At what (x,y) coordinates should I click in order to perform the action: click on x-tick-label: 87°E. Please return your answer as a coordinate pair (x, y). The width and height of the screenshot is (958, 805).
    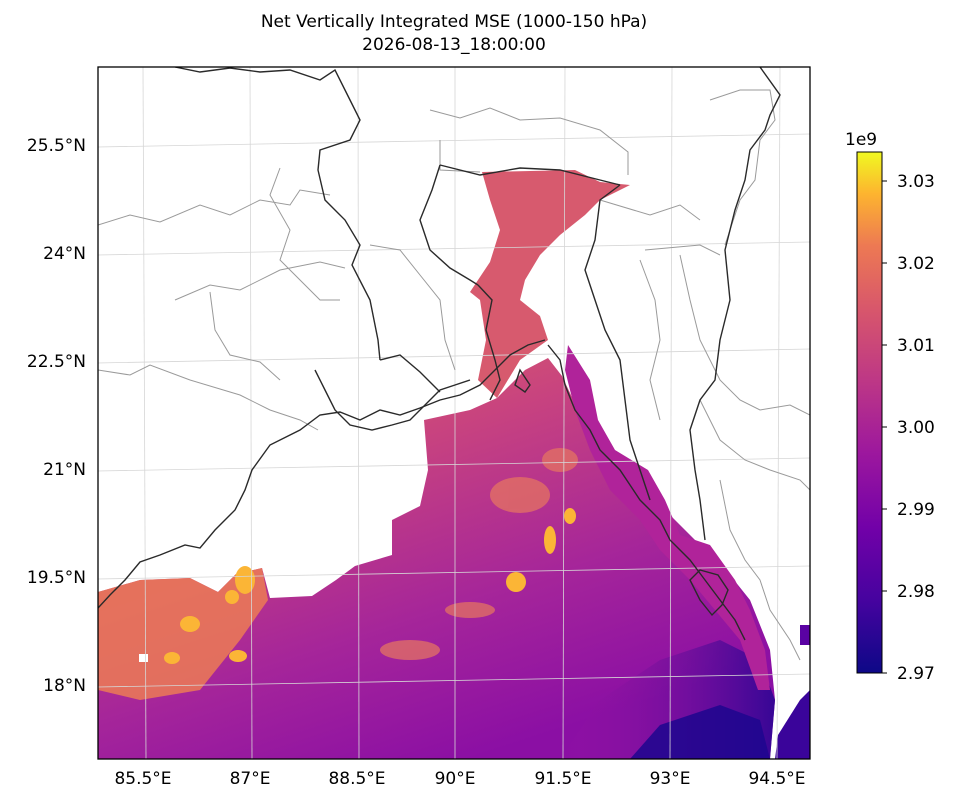
    Looking at the image, I should click on (250, 779).